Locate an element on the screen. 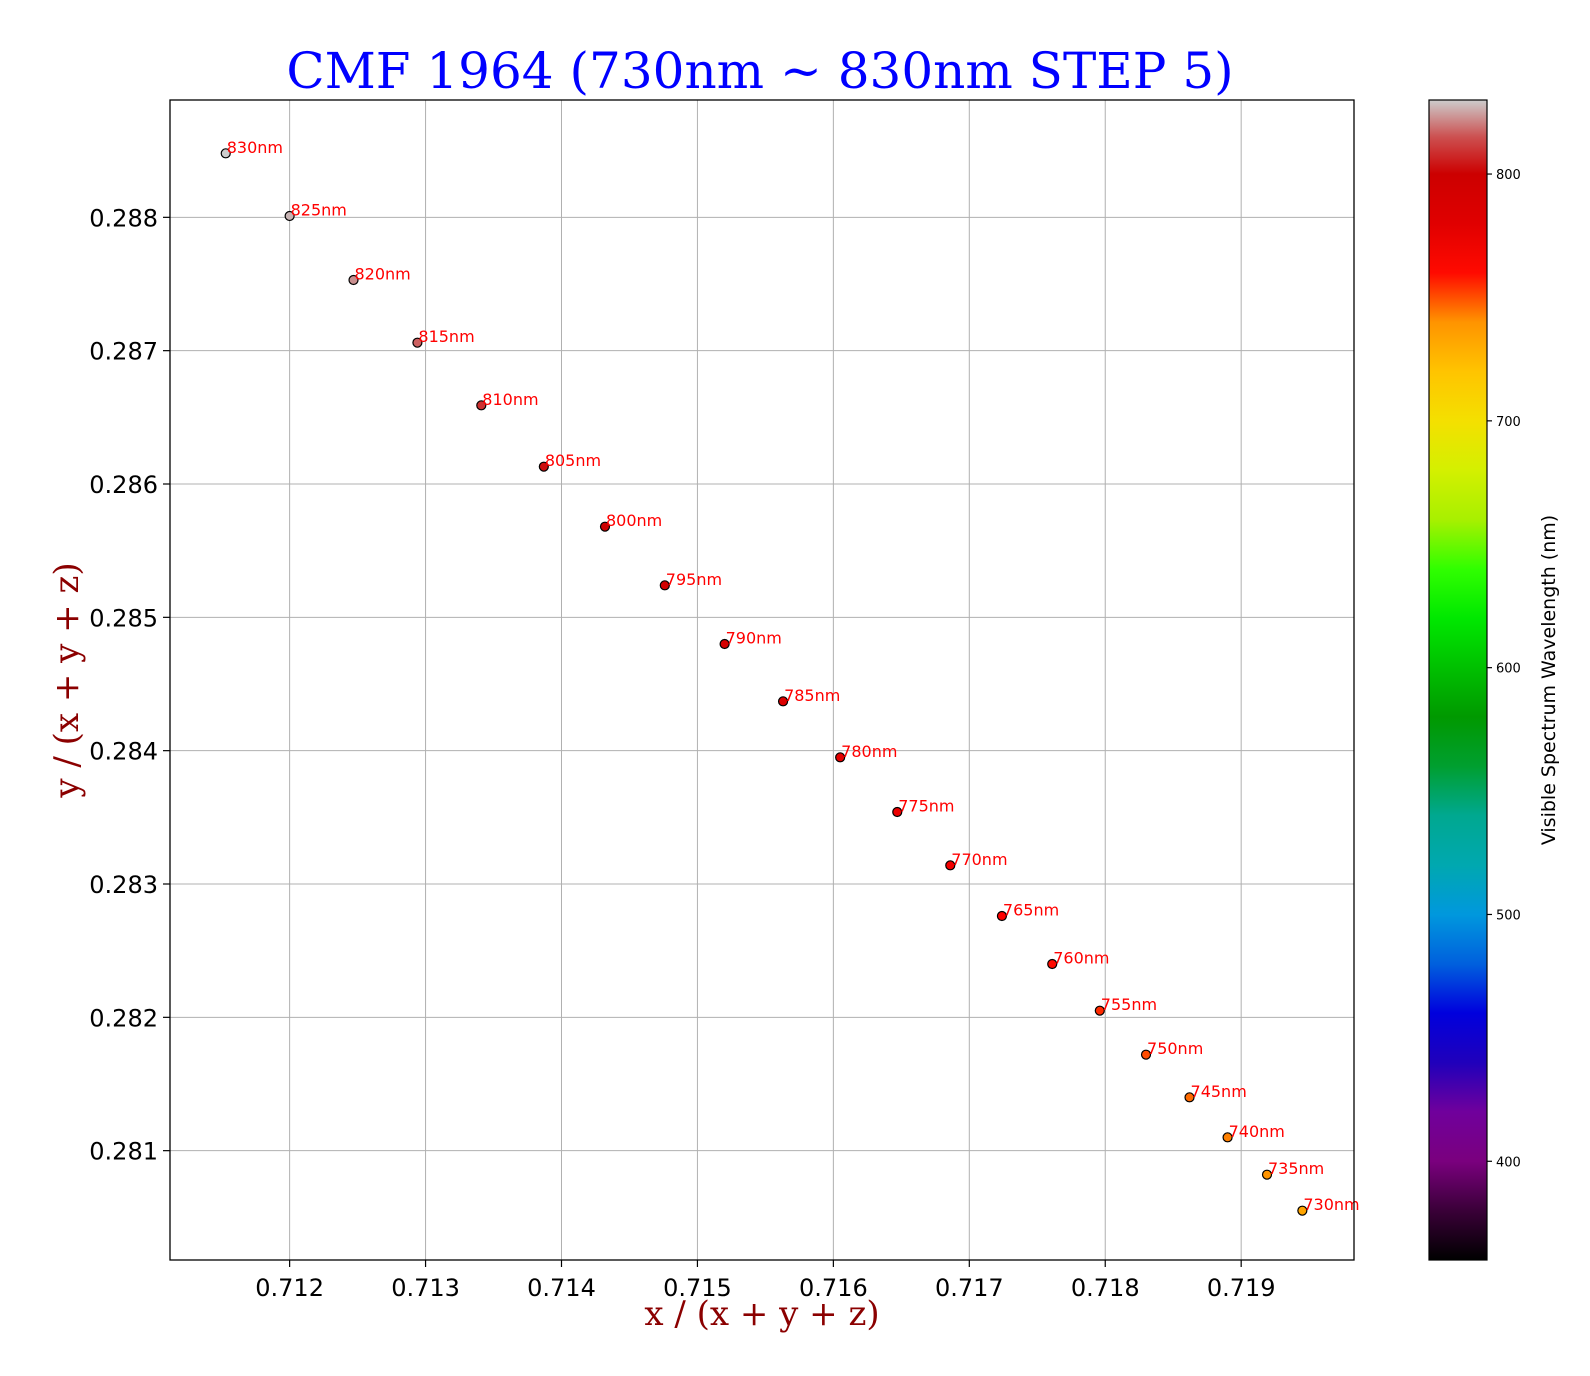  point-label: 785nm is located at coordinates (812, 695).